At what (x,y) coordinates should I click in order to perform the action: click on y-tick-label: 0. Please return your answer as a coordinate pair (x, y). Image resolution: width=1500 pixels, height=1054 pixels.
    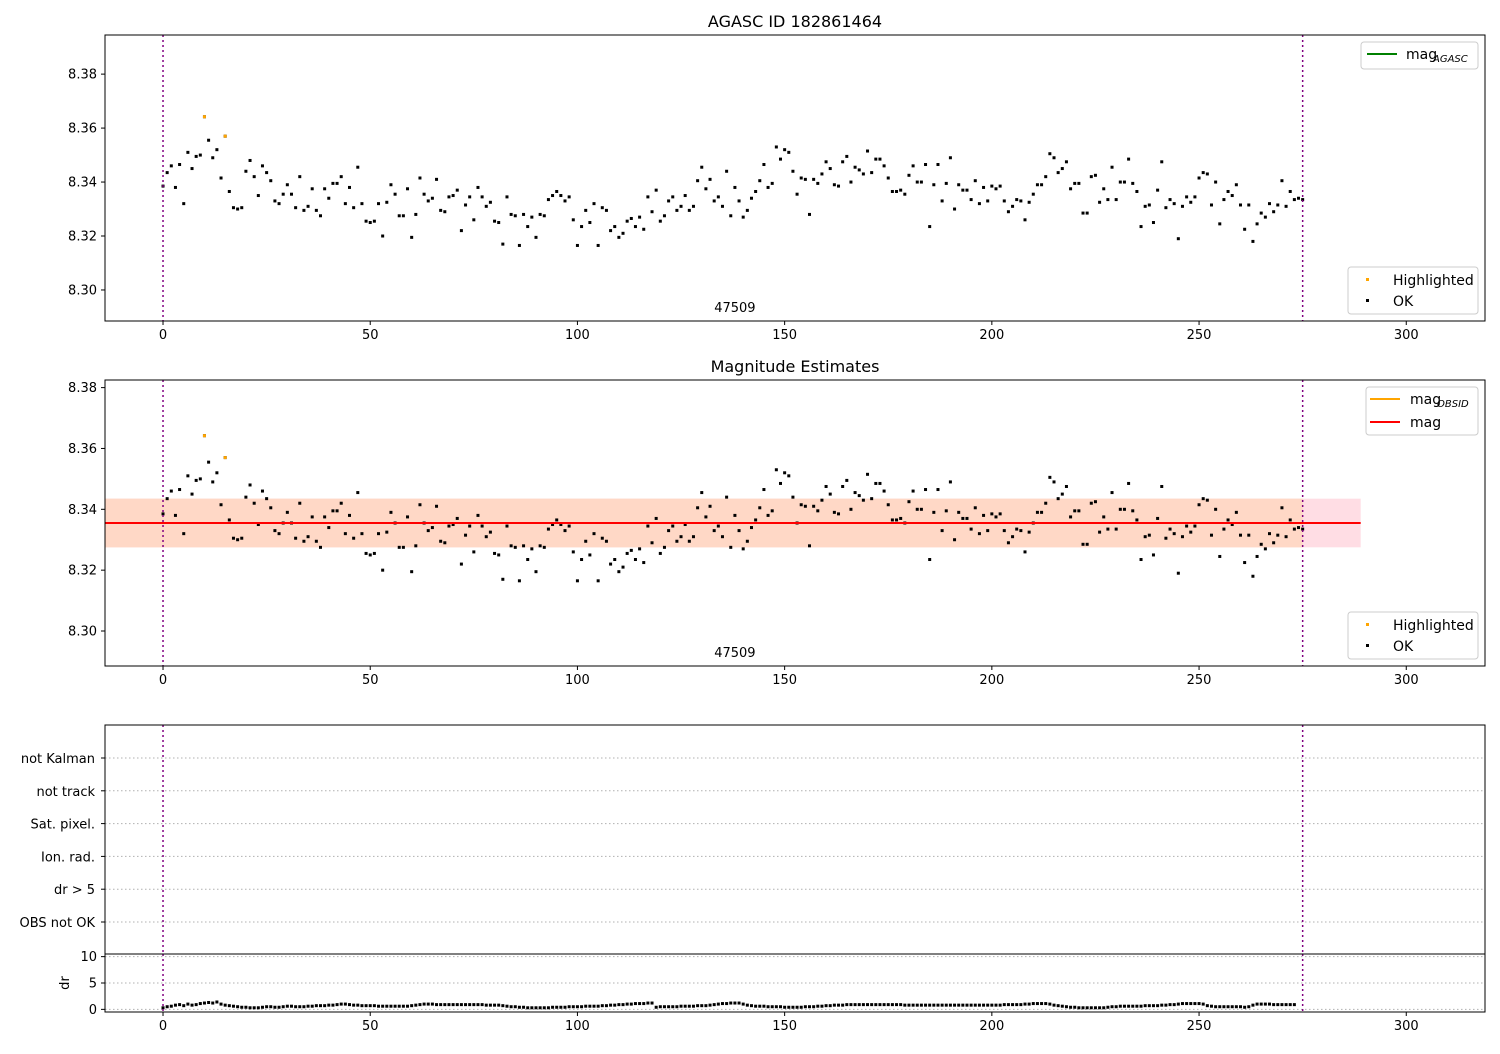
    Looking at the image, I should click on (93, 1010).